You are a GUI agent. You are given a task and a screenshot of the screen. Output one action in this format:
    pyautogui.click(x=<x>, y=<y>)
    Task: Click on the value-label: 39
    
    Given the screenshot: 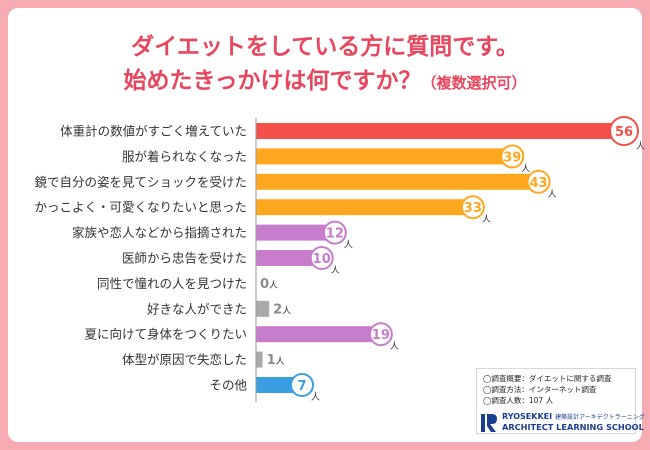 What is the action you would take?
    pyautogui.click(x=512, y=157)
    